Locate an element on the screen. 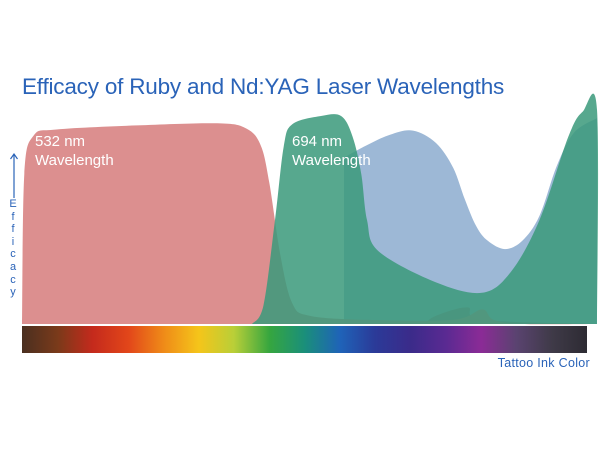 The image size is (600, 449). y-axis-arrow-icon is located at coordinates (14, 175).